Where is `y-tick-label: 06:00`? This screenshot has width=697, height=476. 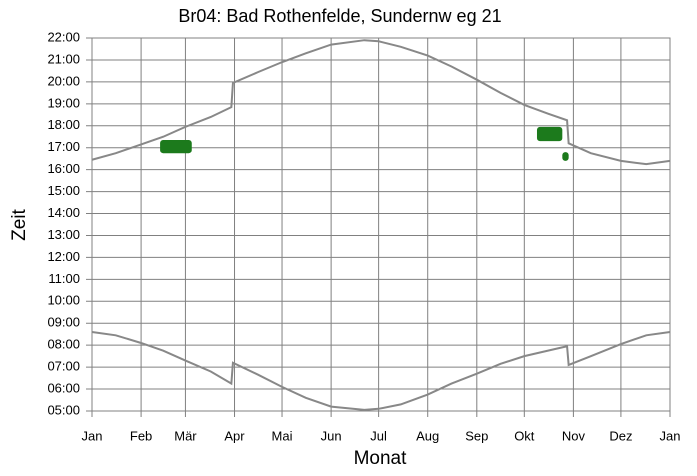 y-tick-label: 06:00 is located at coordinates (63, 387).